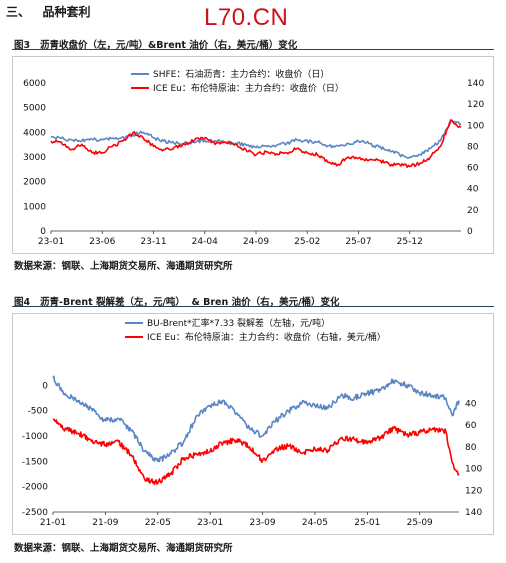 The image size is (506, 563). Describe the element at coordinates (241, 74) in the screenshot. I see `legend-label-1: SHFE：石油沥青：主力合约：收盘价（日）` at that location.